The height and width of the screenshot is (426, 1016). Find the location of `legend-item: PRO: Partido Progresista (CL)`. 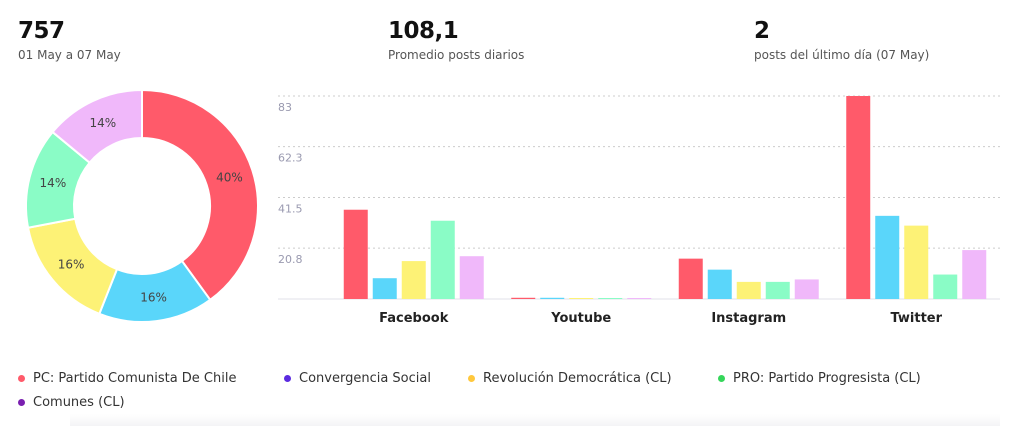

legend-item: PRO: Partido Progresista (CL) is located at coordinates (819, 378).